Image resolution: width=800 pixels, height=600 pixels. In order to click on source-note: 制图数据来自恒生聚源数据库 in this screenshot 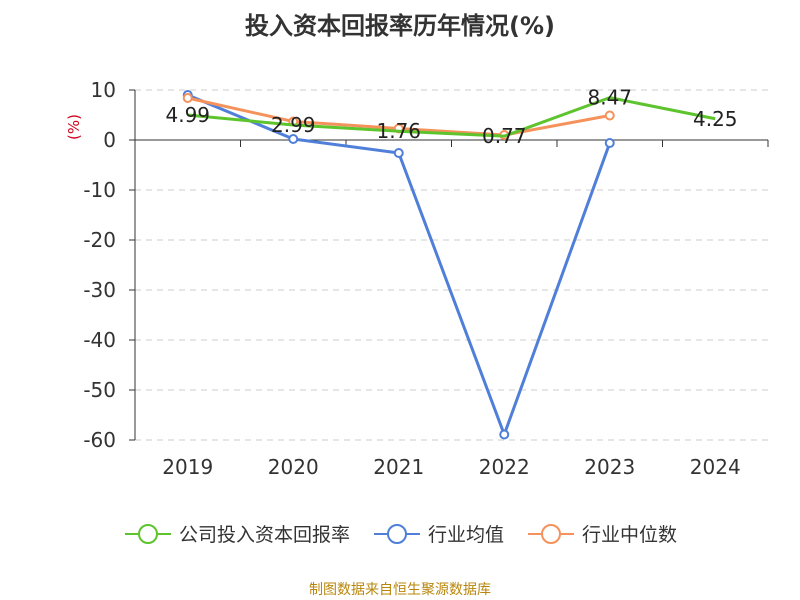, I will do `click(400, 590)`.